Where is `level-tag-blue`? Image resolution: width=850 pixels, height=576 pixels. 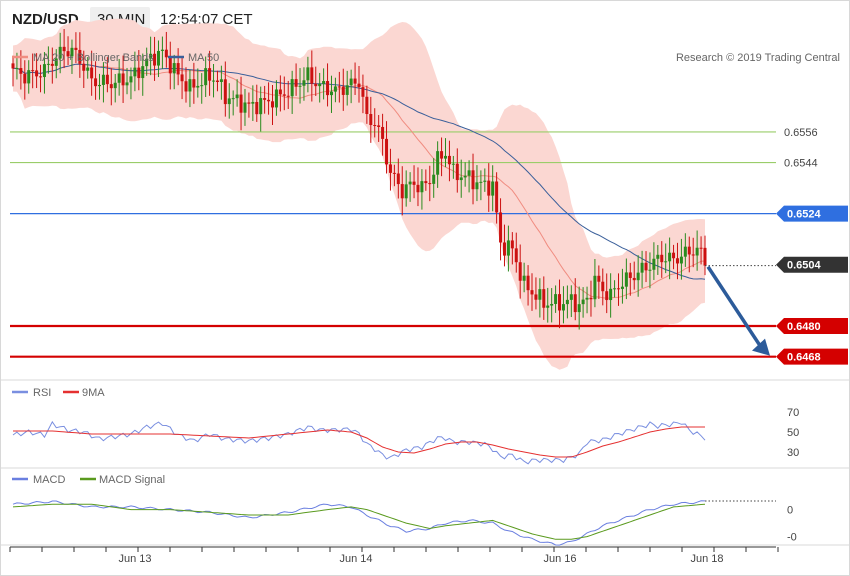
level-tag-blue is located at coordinates (812, 213).